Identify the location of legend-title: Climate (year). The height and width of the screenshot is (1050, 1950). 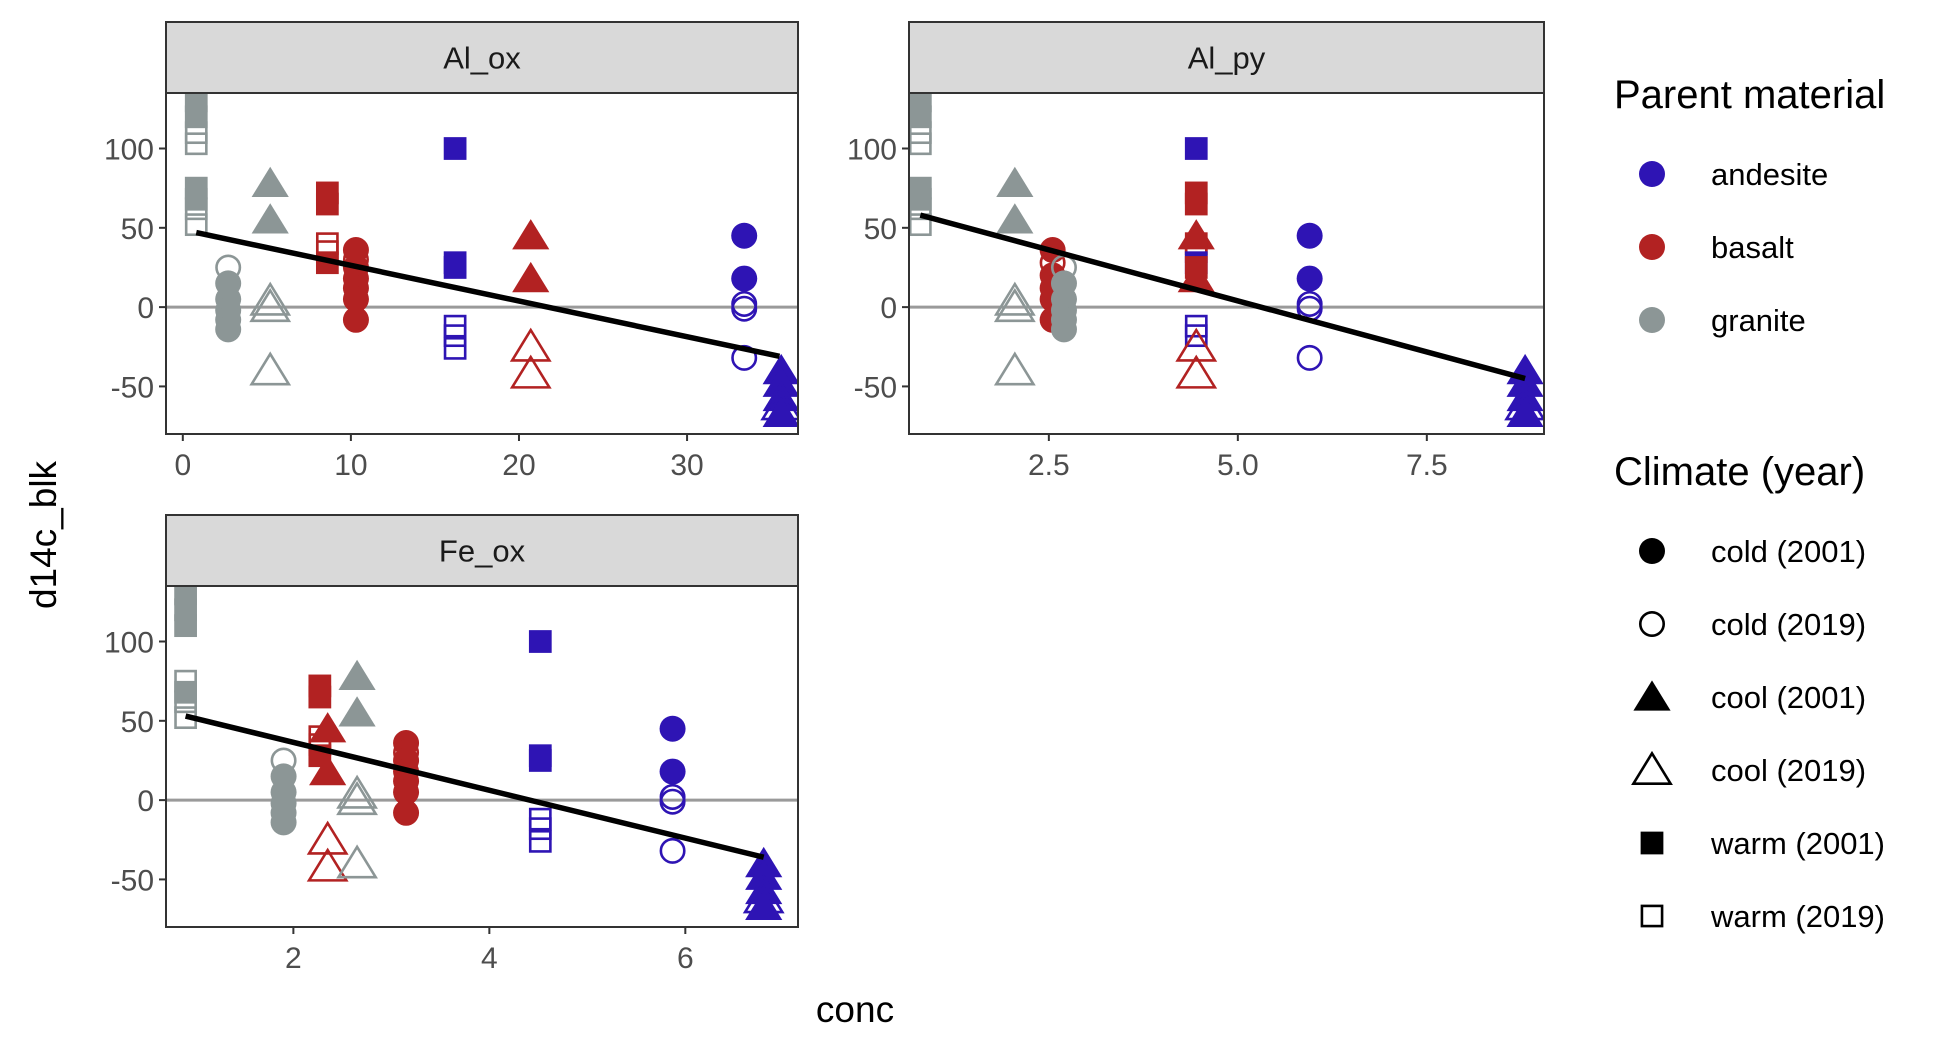
(1739, 472).